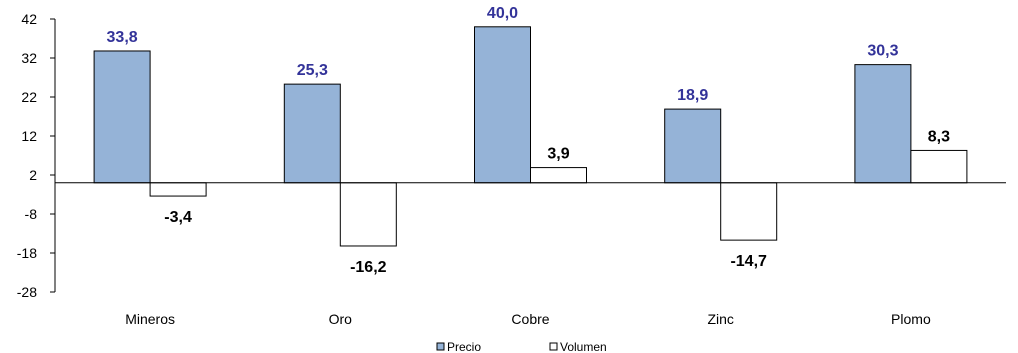 The height and width of the screenshot is (353, 1018). What do you see at coordinates (341, 319) in the screenshot?
I see `category-label-oro: Oro` at bounding box center [341, 319].